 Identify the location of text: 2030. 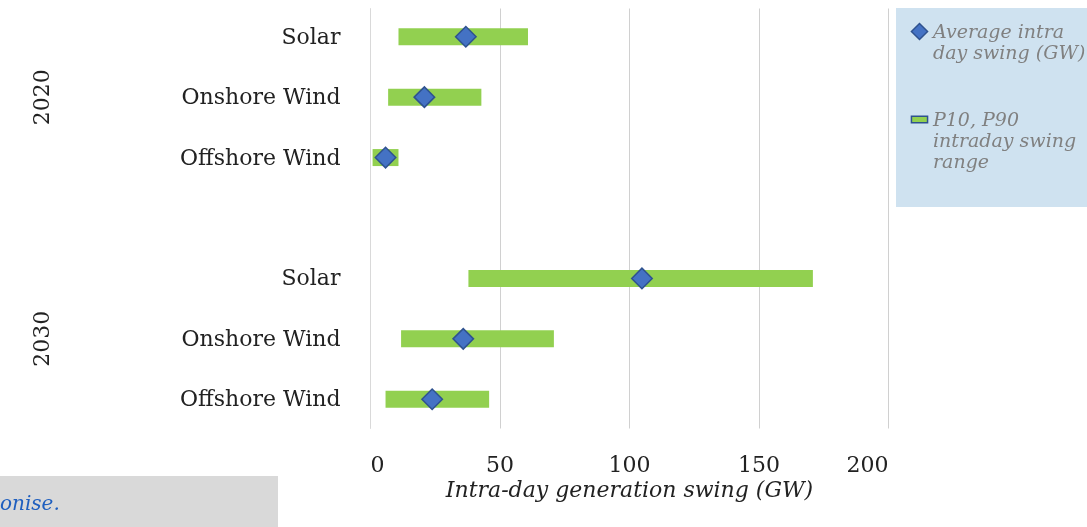
(41, 338).